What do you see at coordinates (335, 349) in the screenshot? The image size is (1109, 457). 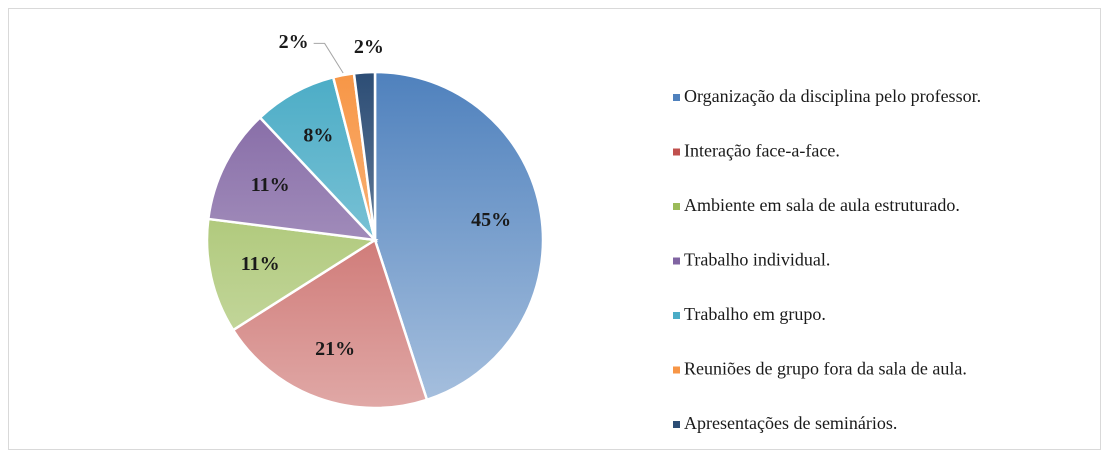 I see `data-label: 21%` at bounding box center [335, 349].